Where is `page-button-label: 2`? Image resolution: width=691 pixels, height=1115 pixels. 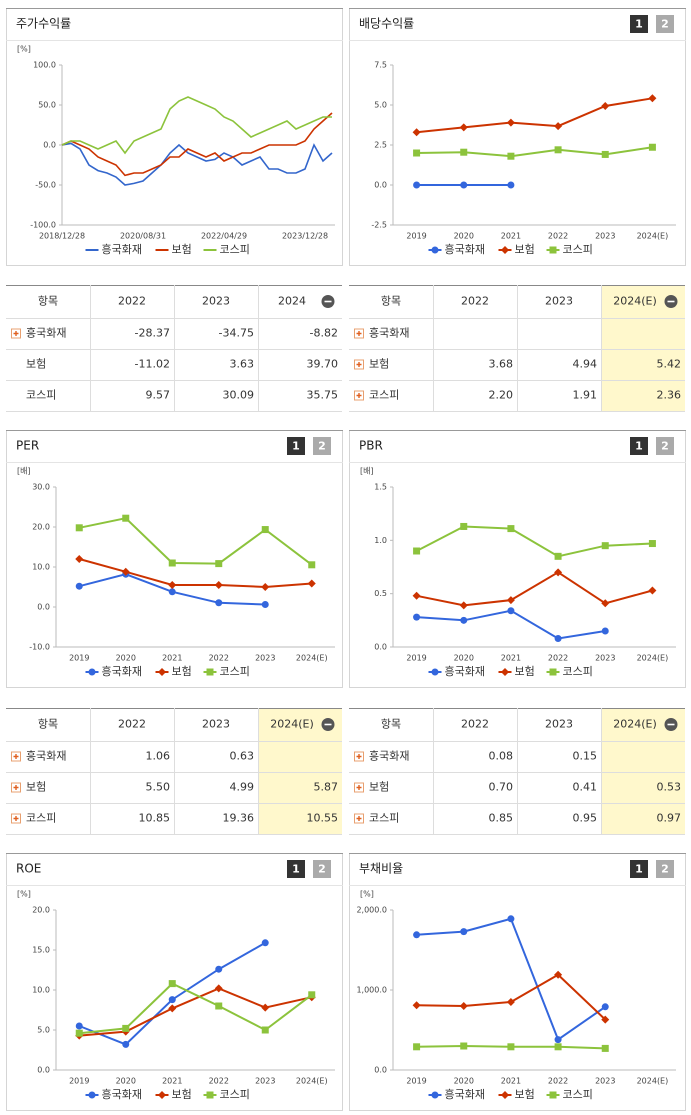
page-button-label: 2 is located at coordinates (665, 24).